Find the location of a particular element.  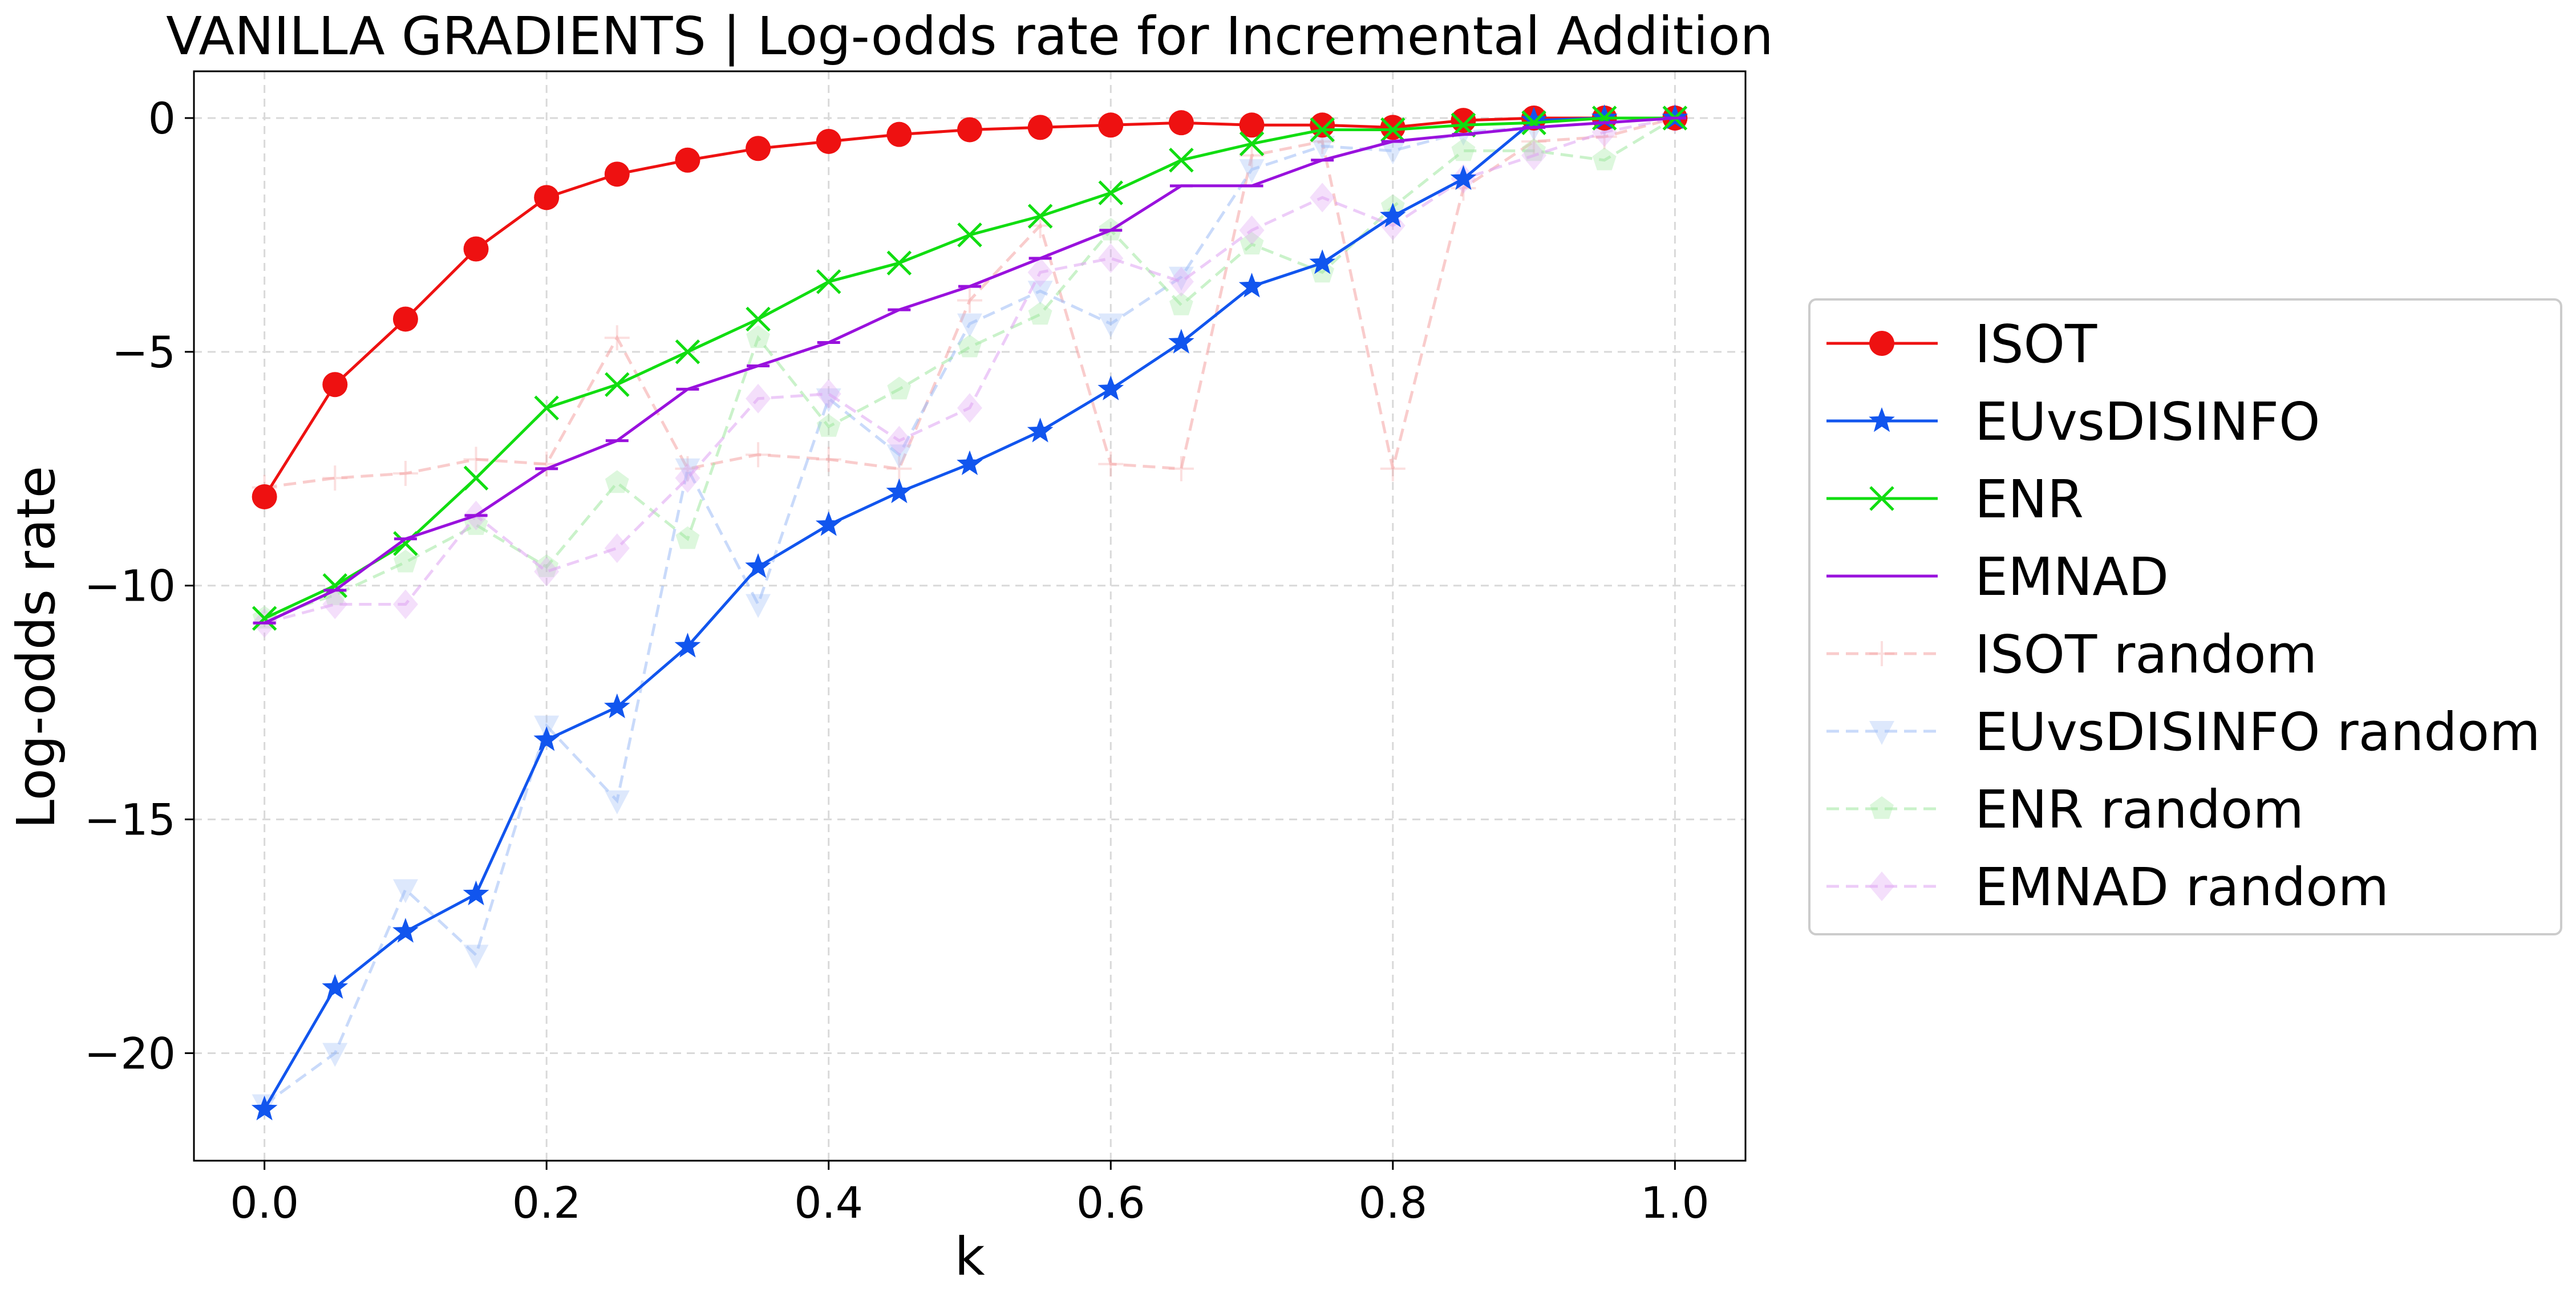

legend-label-euvsdisinfo: EUvsDISINFO is located at coordinates (2147, 422).